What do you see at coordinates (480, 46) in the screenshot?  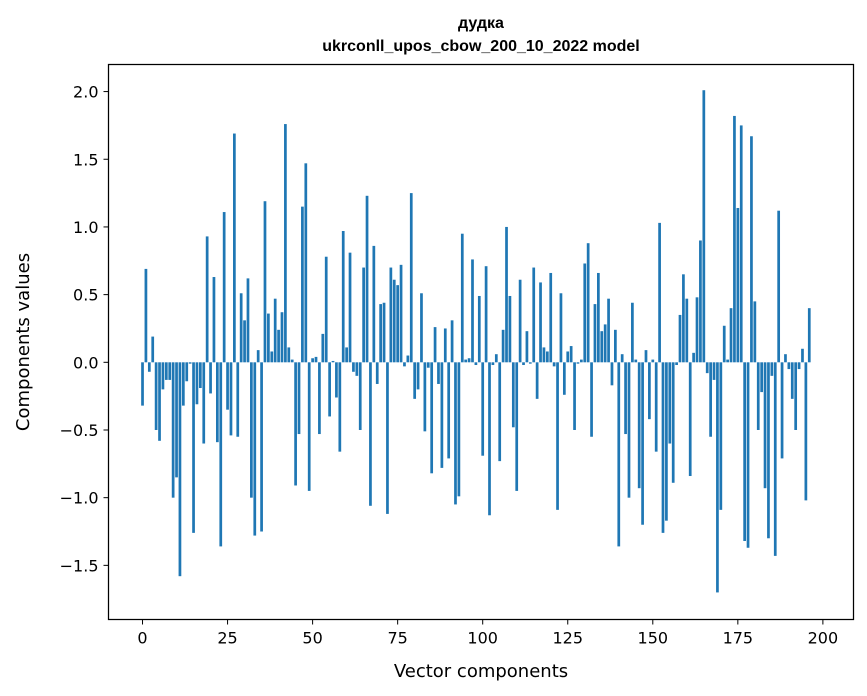 I see `chart-subtitle: ukrconll_upos_cbow_200_10_2022 model` at bounding box center [480, 46].